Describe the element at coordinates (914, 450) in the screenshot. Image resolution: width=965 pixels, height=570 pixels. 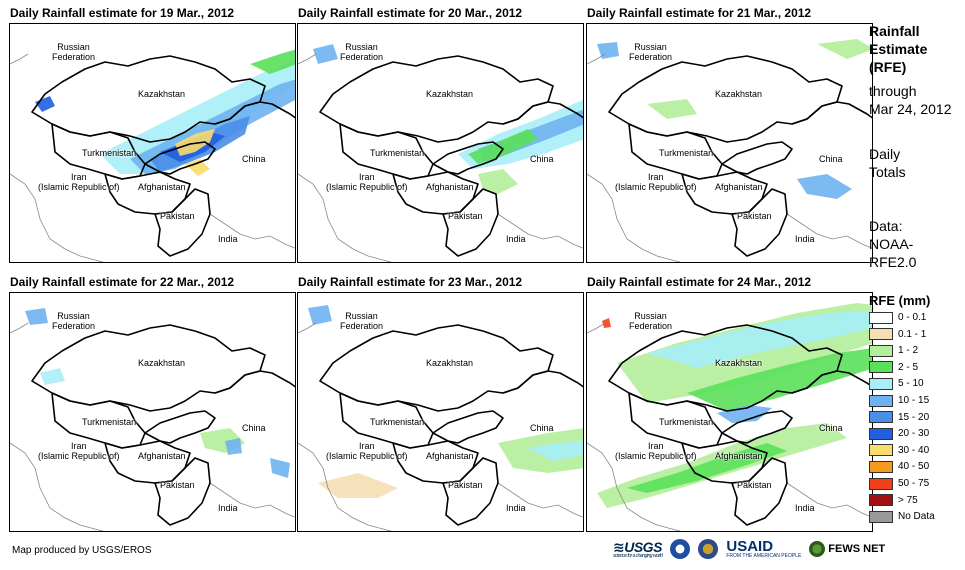
I see `legend-label: 30 - 40` at that location.